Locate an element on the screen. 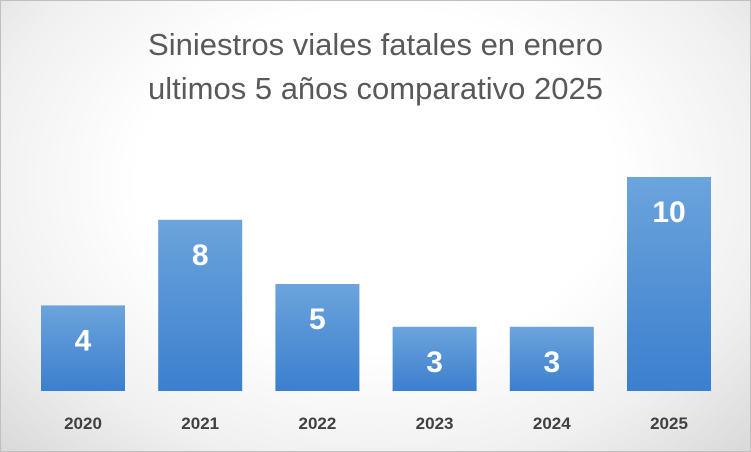 The width and height of the screenshot is (751, 452). x-tick-2024: 2024 is located at coordinates (552, 423).